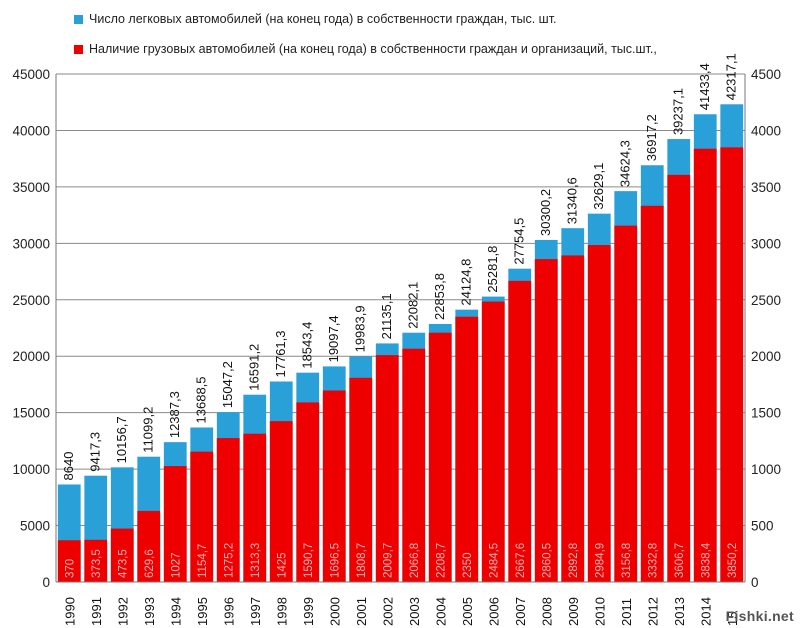  I want to click on x-tick-label: 1992, so click(122, 611).